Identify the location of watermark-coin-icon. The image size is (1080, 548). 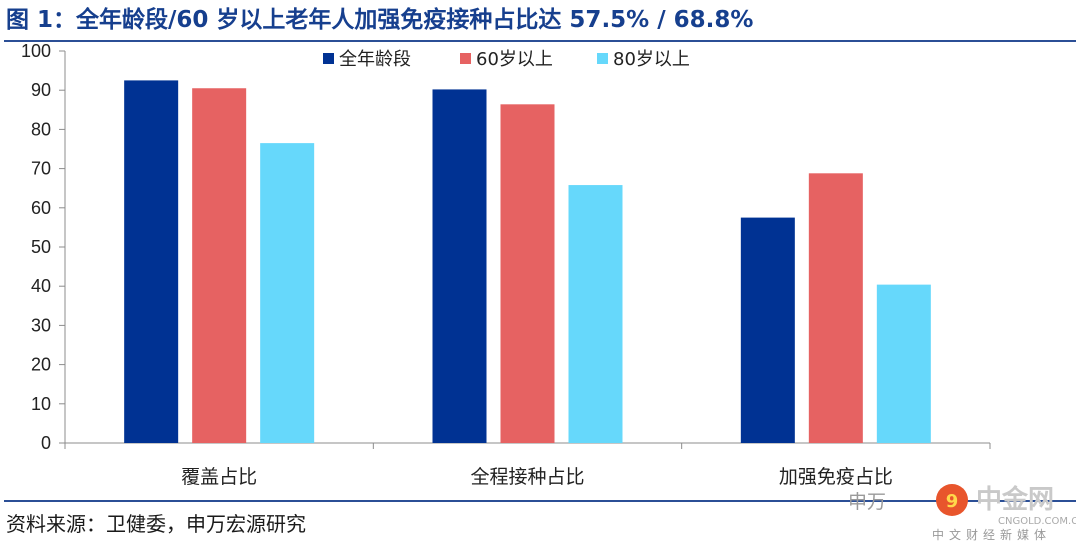
(952, 500).